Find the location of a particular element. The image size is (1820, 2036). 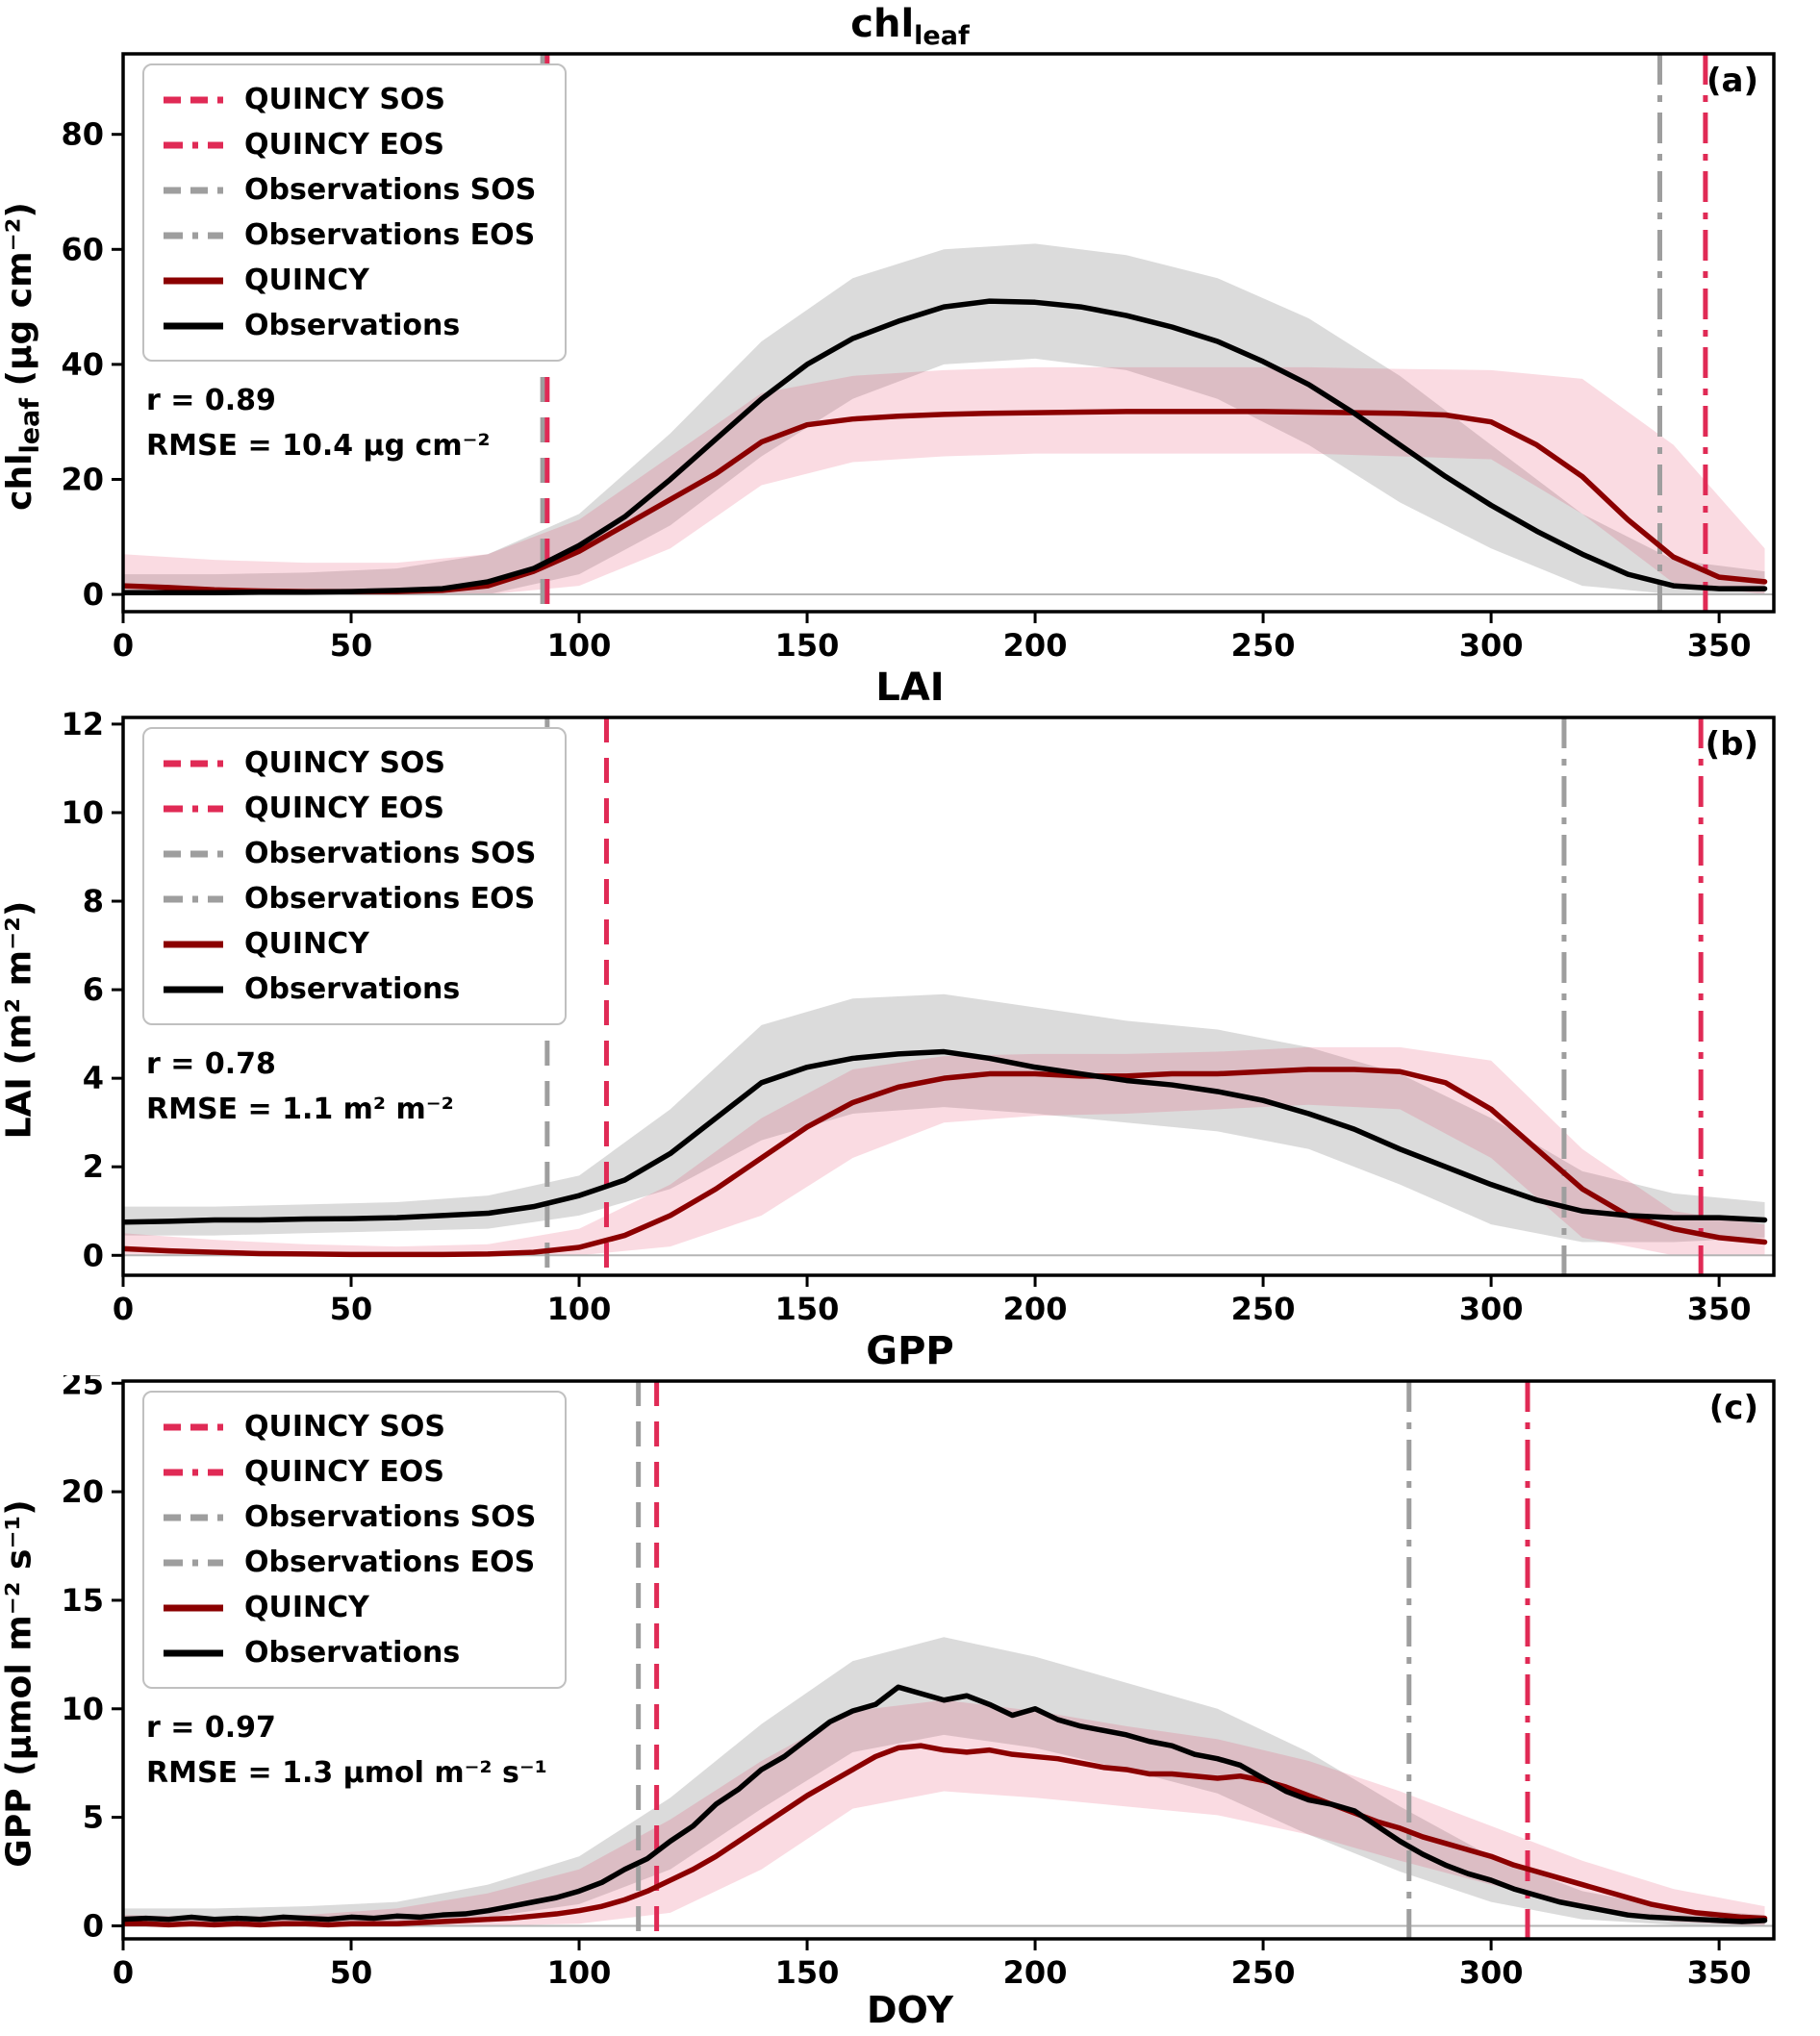

y-tick-label: 15 is located at coordinates (83, 1600).